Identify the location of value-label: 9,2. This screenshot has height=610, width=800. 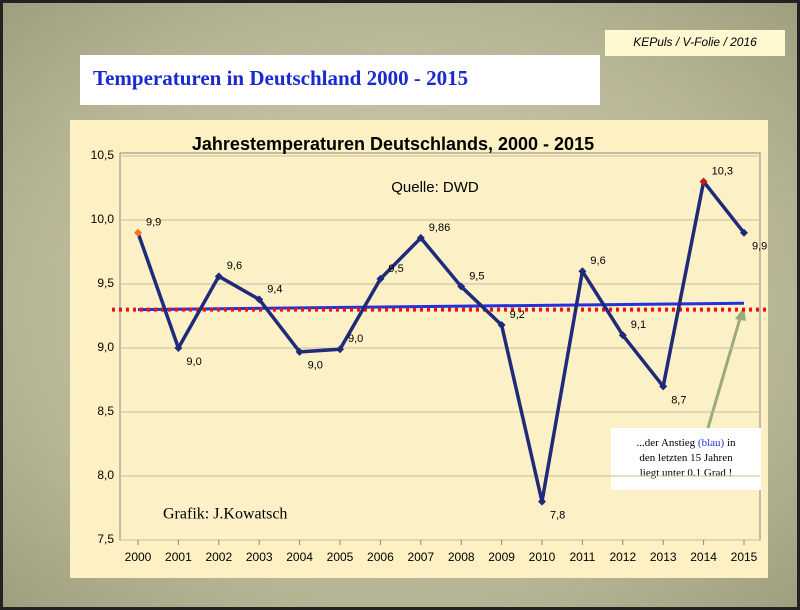
(517, 315).